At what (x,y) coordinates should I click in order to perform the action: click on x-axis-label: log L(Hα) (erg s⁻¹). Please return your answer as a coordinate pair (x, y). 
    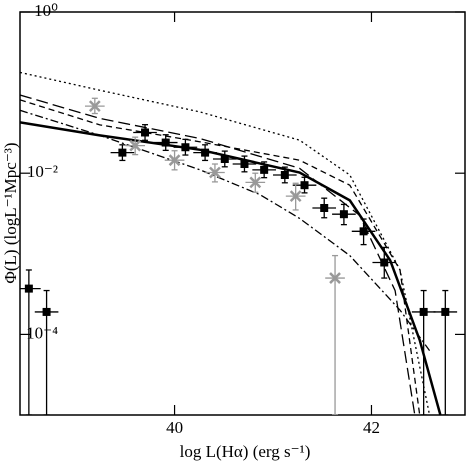
    Looking at the image, I should click on (245, 451).